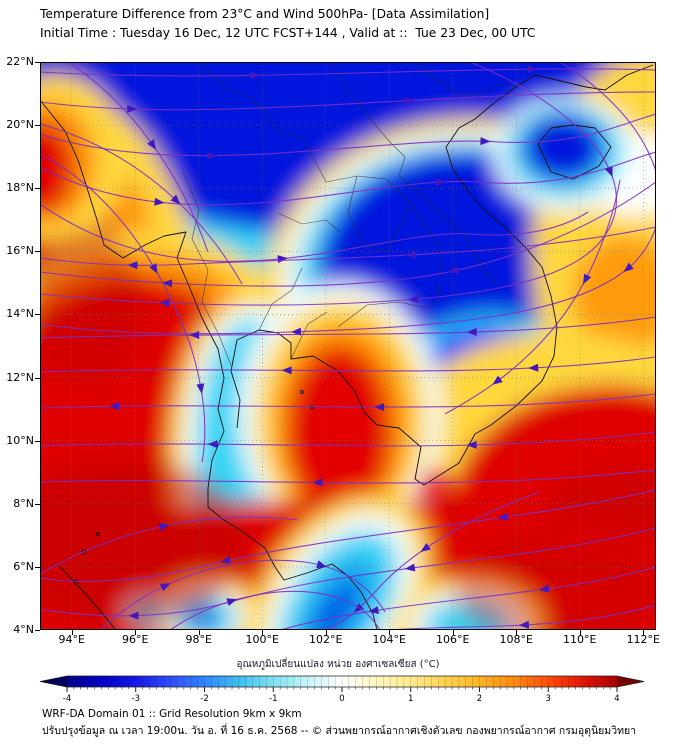 The image size is (676, 756). What do you see at coordinates (453, 639) in the screenshot?
I see `x-tick-label: 106°E` at bounding box center [453, 639].